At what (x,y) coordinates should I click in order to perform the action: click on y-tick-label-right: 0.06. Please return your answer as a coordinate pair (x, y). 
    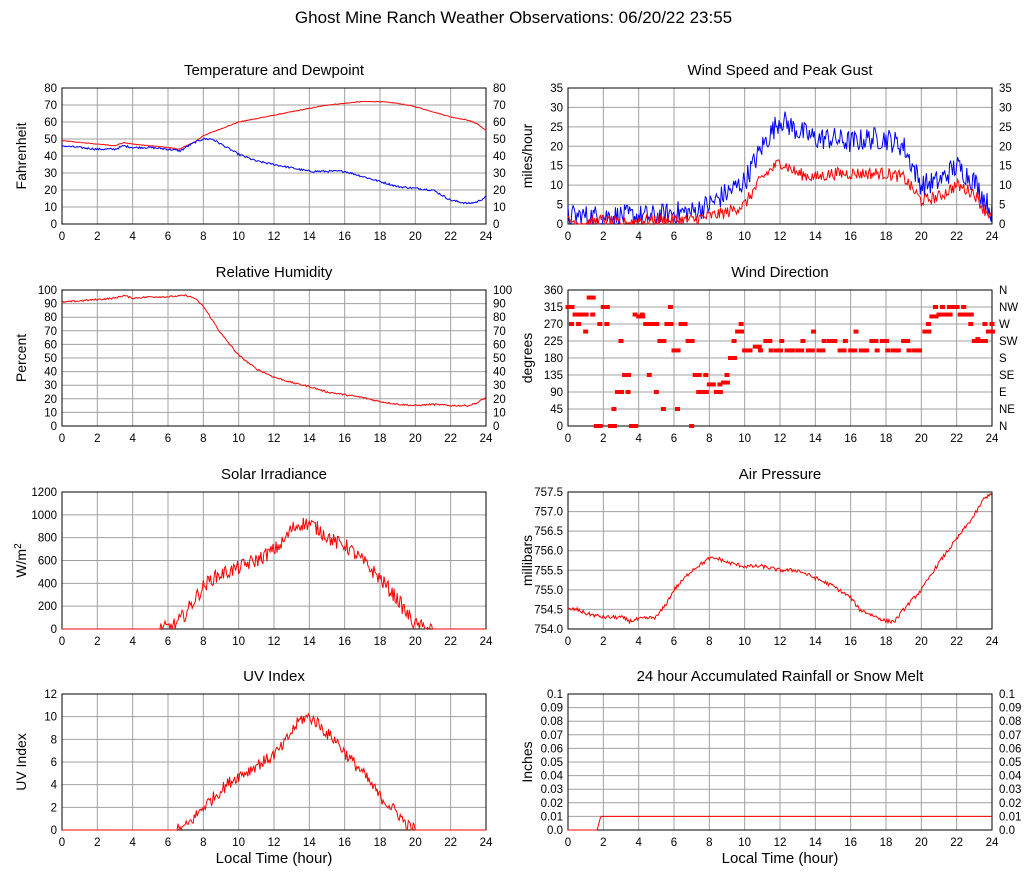
    Looking at the image, I should click on (1010, 749).